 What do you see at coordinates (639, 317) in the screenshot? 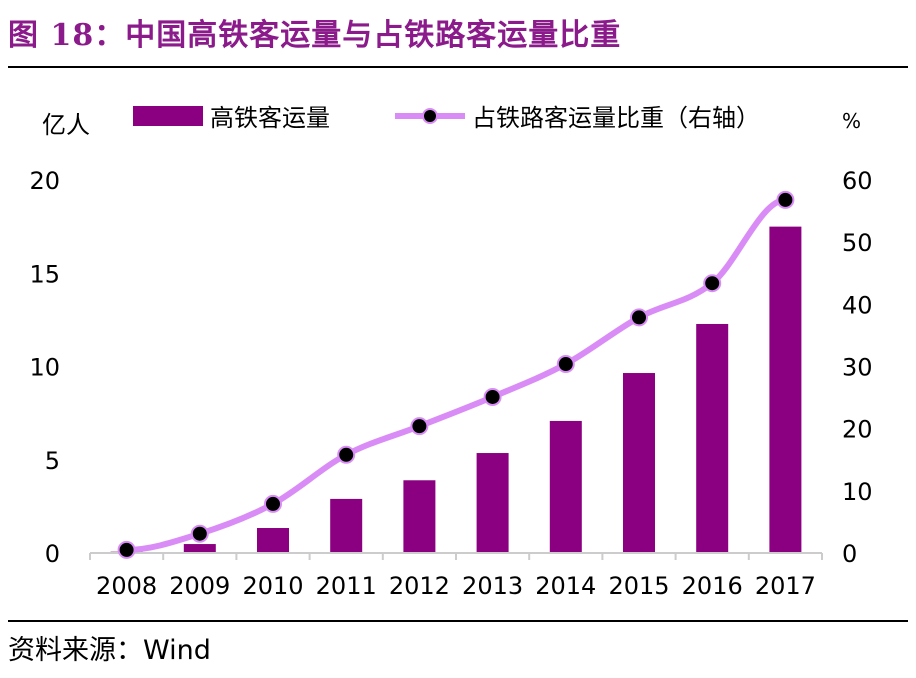
I see `line-point-2015` at bounding box center [639, 317].